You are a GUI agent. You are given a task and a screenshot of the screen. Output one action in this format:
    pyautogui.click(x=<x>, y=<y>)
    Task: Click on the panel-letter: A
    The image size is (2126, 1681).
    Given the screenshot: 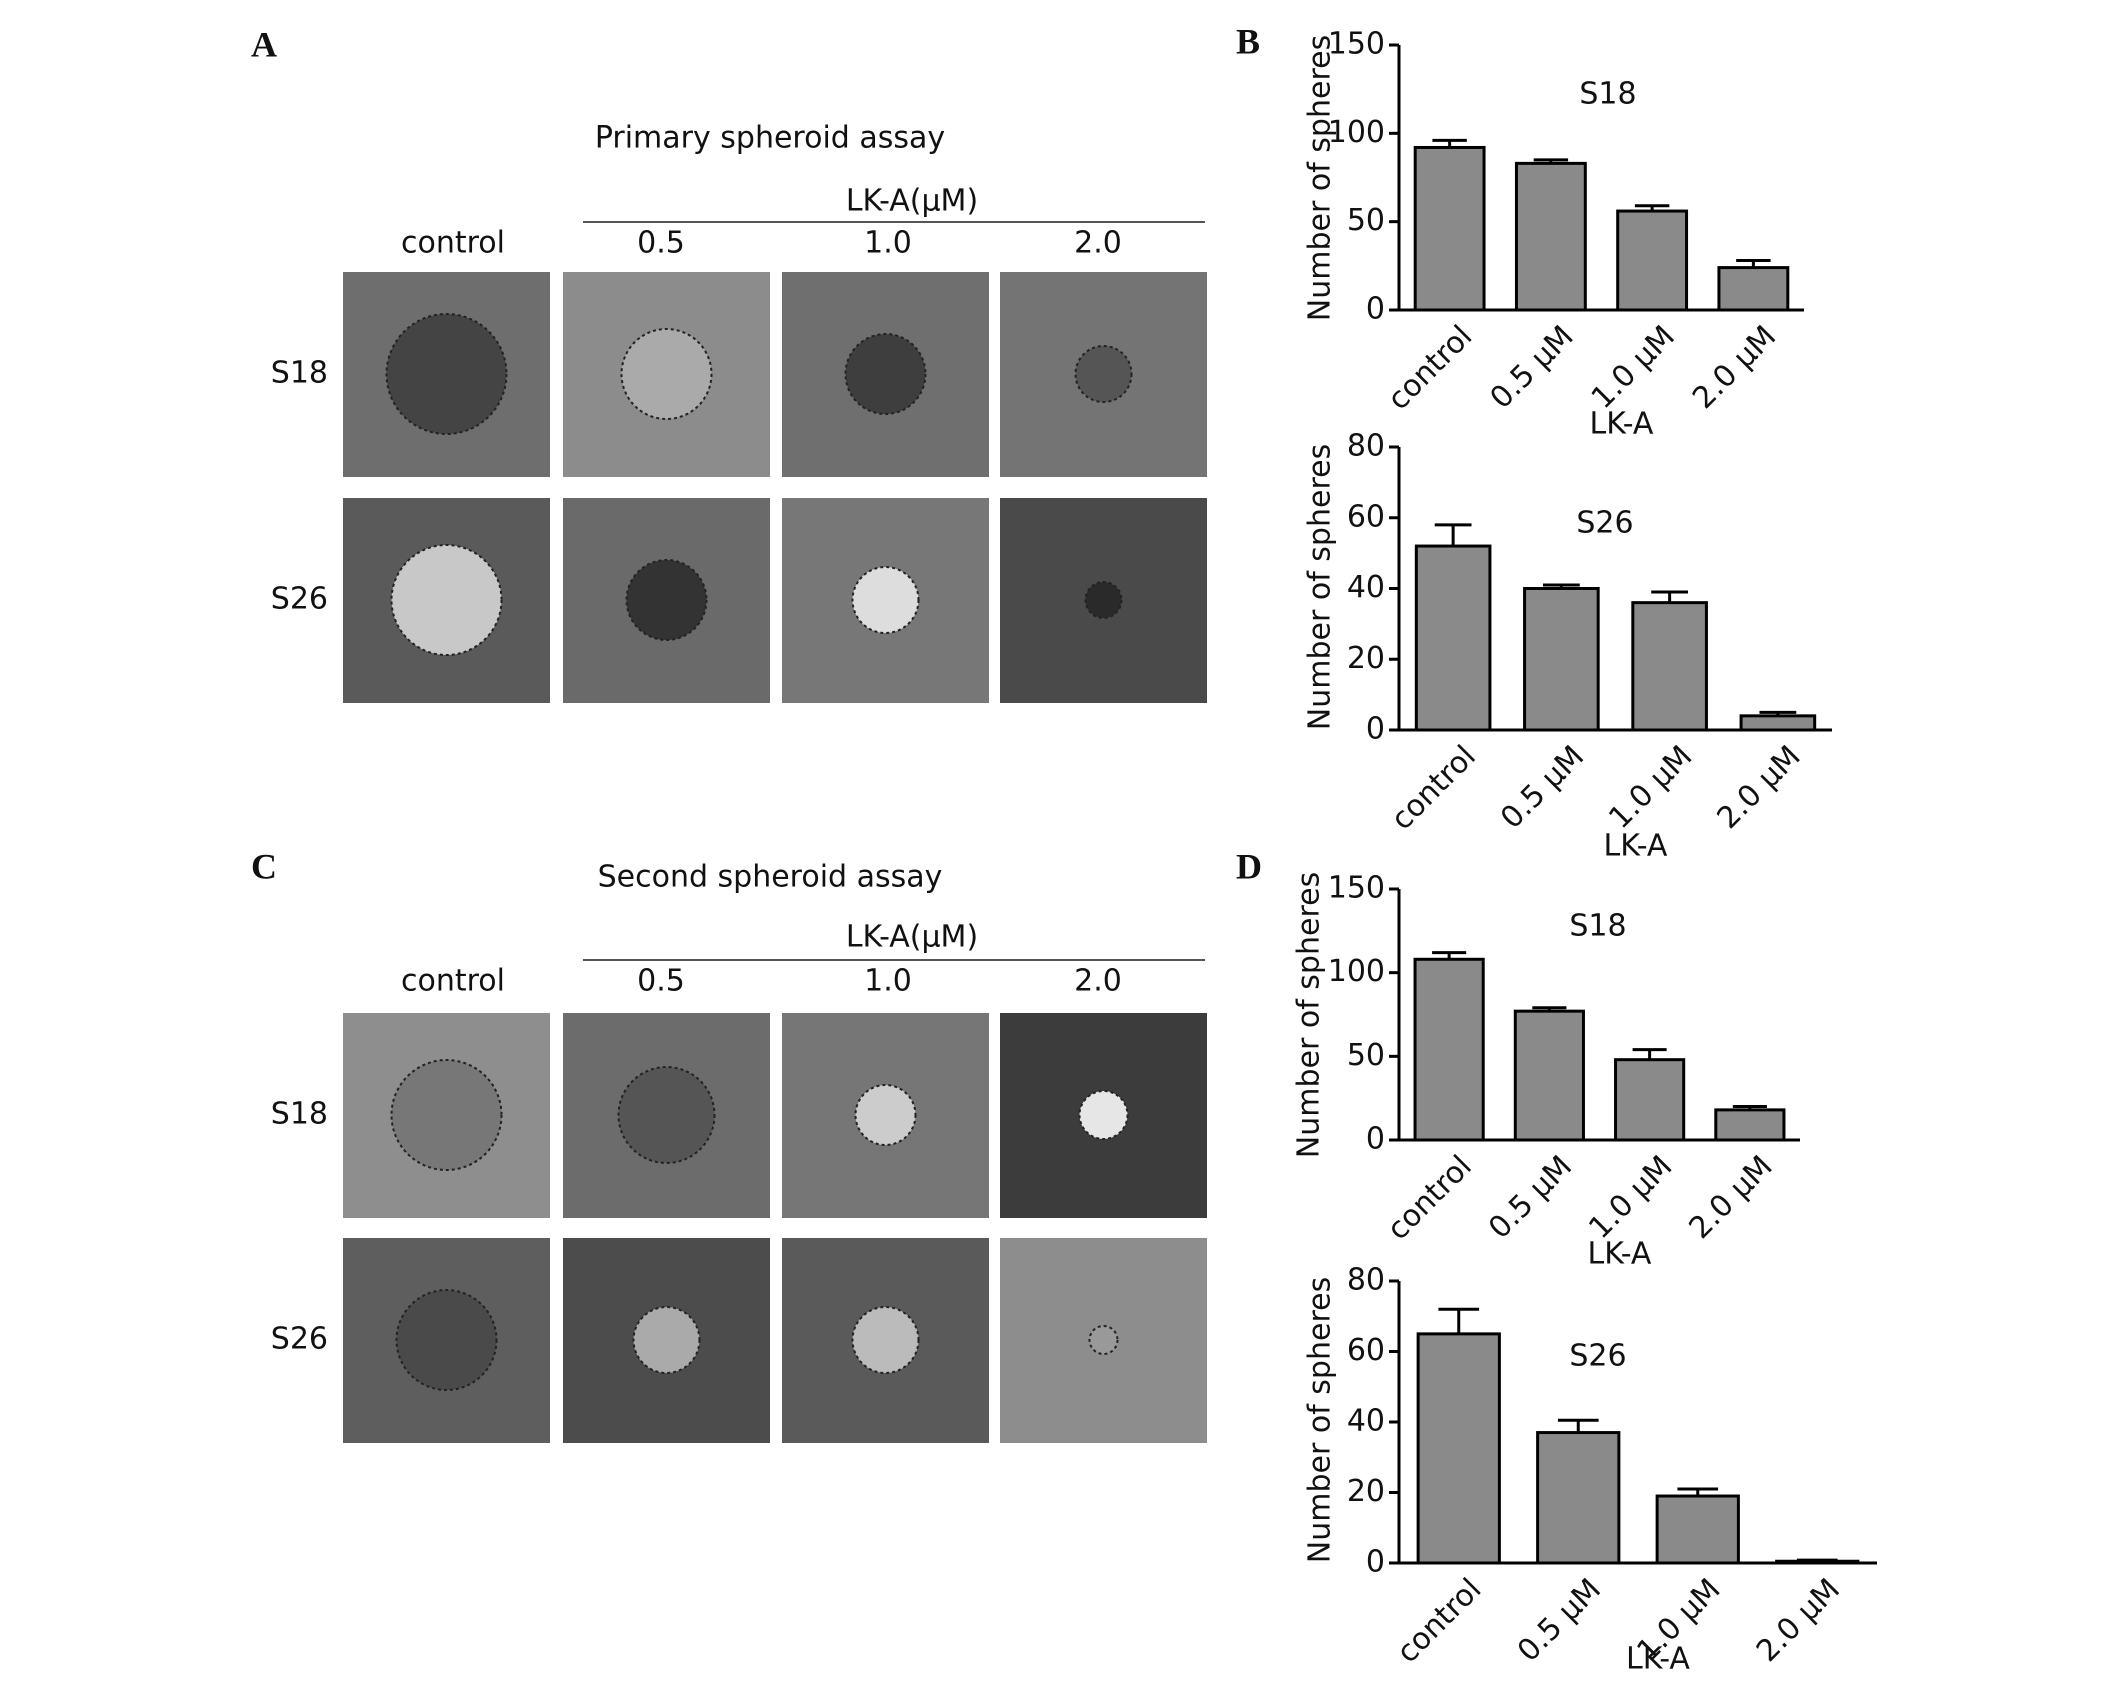 What is the action you would take?
    pyautogui.click(x=264, y=44)
    